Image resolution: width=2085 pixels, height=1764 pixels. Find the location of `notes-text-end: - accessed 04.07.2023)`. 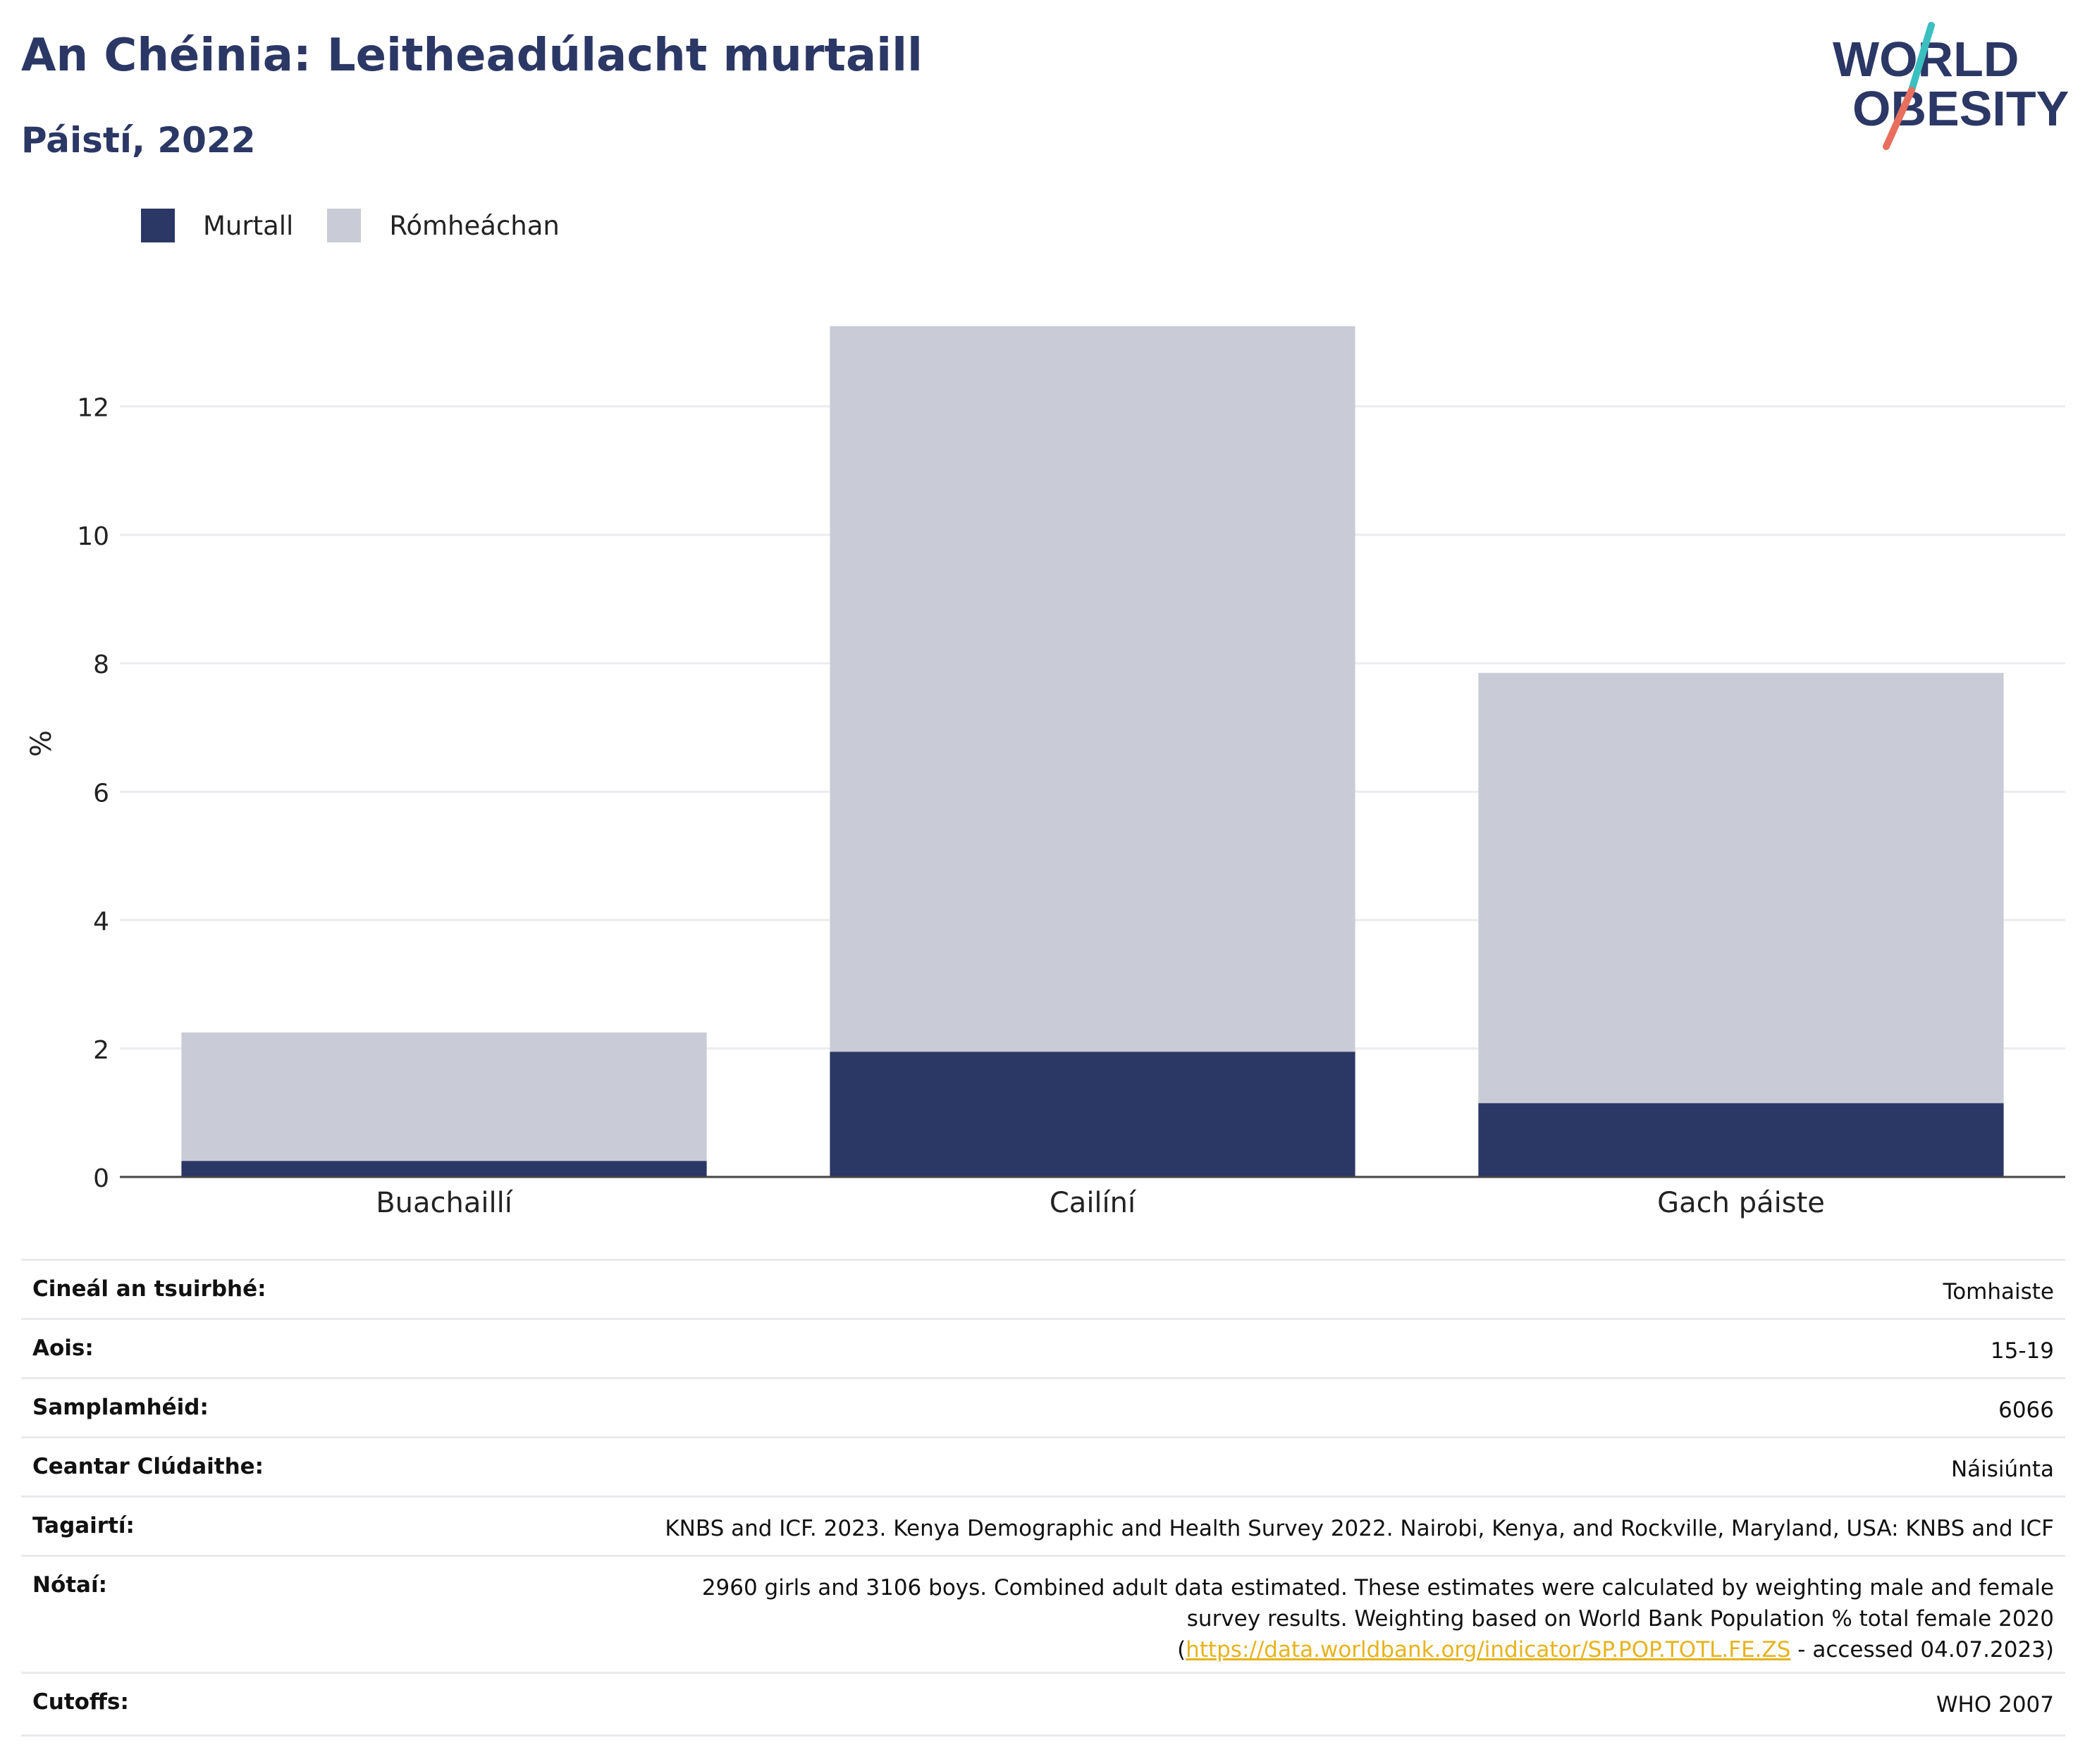

notes-text-end: - accessed 04.07.2023) is located at coordinates (1922, 1650).